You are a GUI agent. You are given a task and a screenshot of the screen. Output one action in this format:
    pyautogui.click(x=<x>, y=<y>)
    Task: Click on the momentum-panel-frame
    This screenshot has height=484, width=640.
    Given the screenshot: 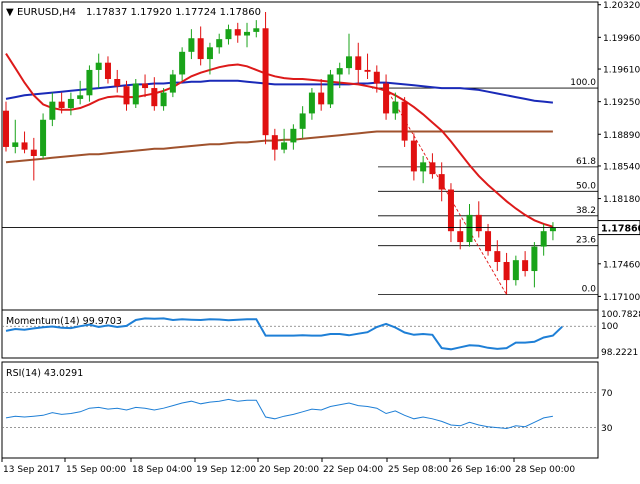 What is the action you would take?
    pyautogui.click(x=300, y=334)
    